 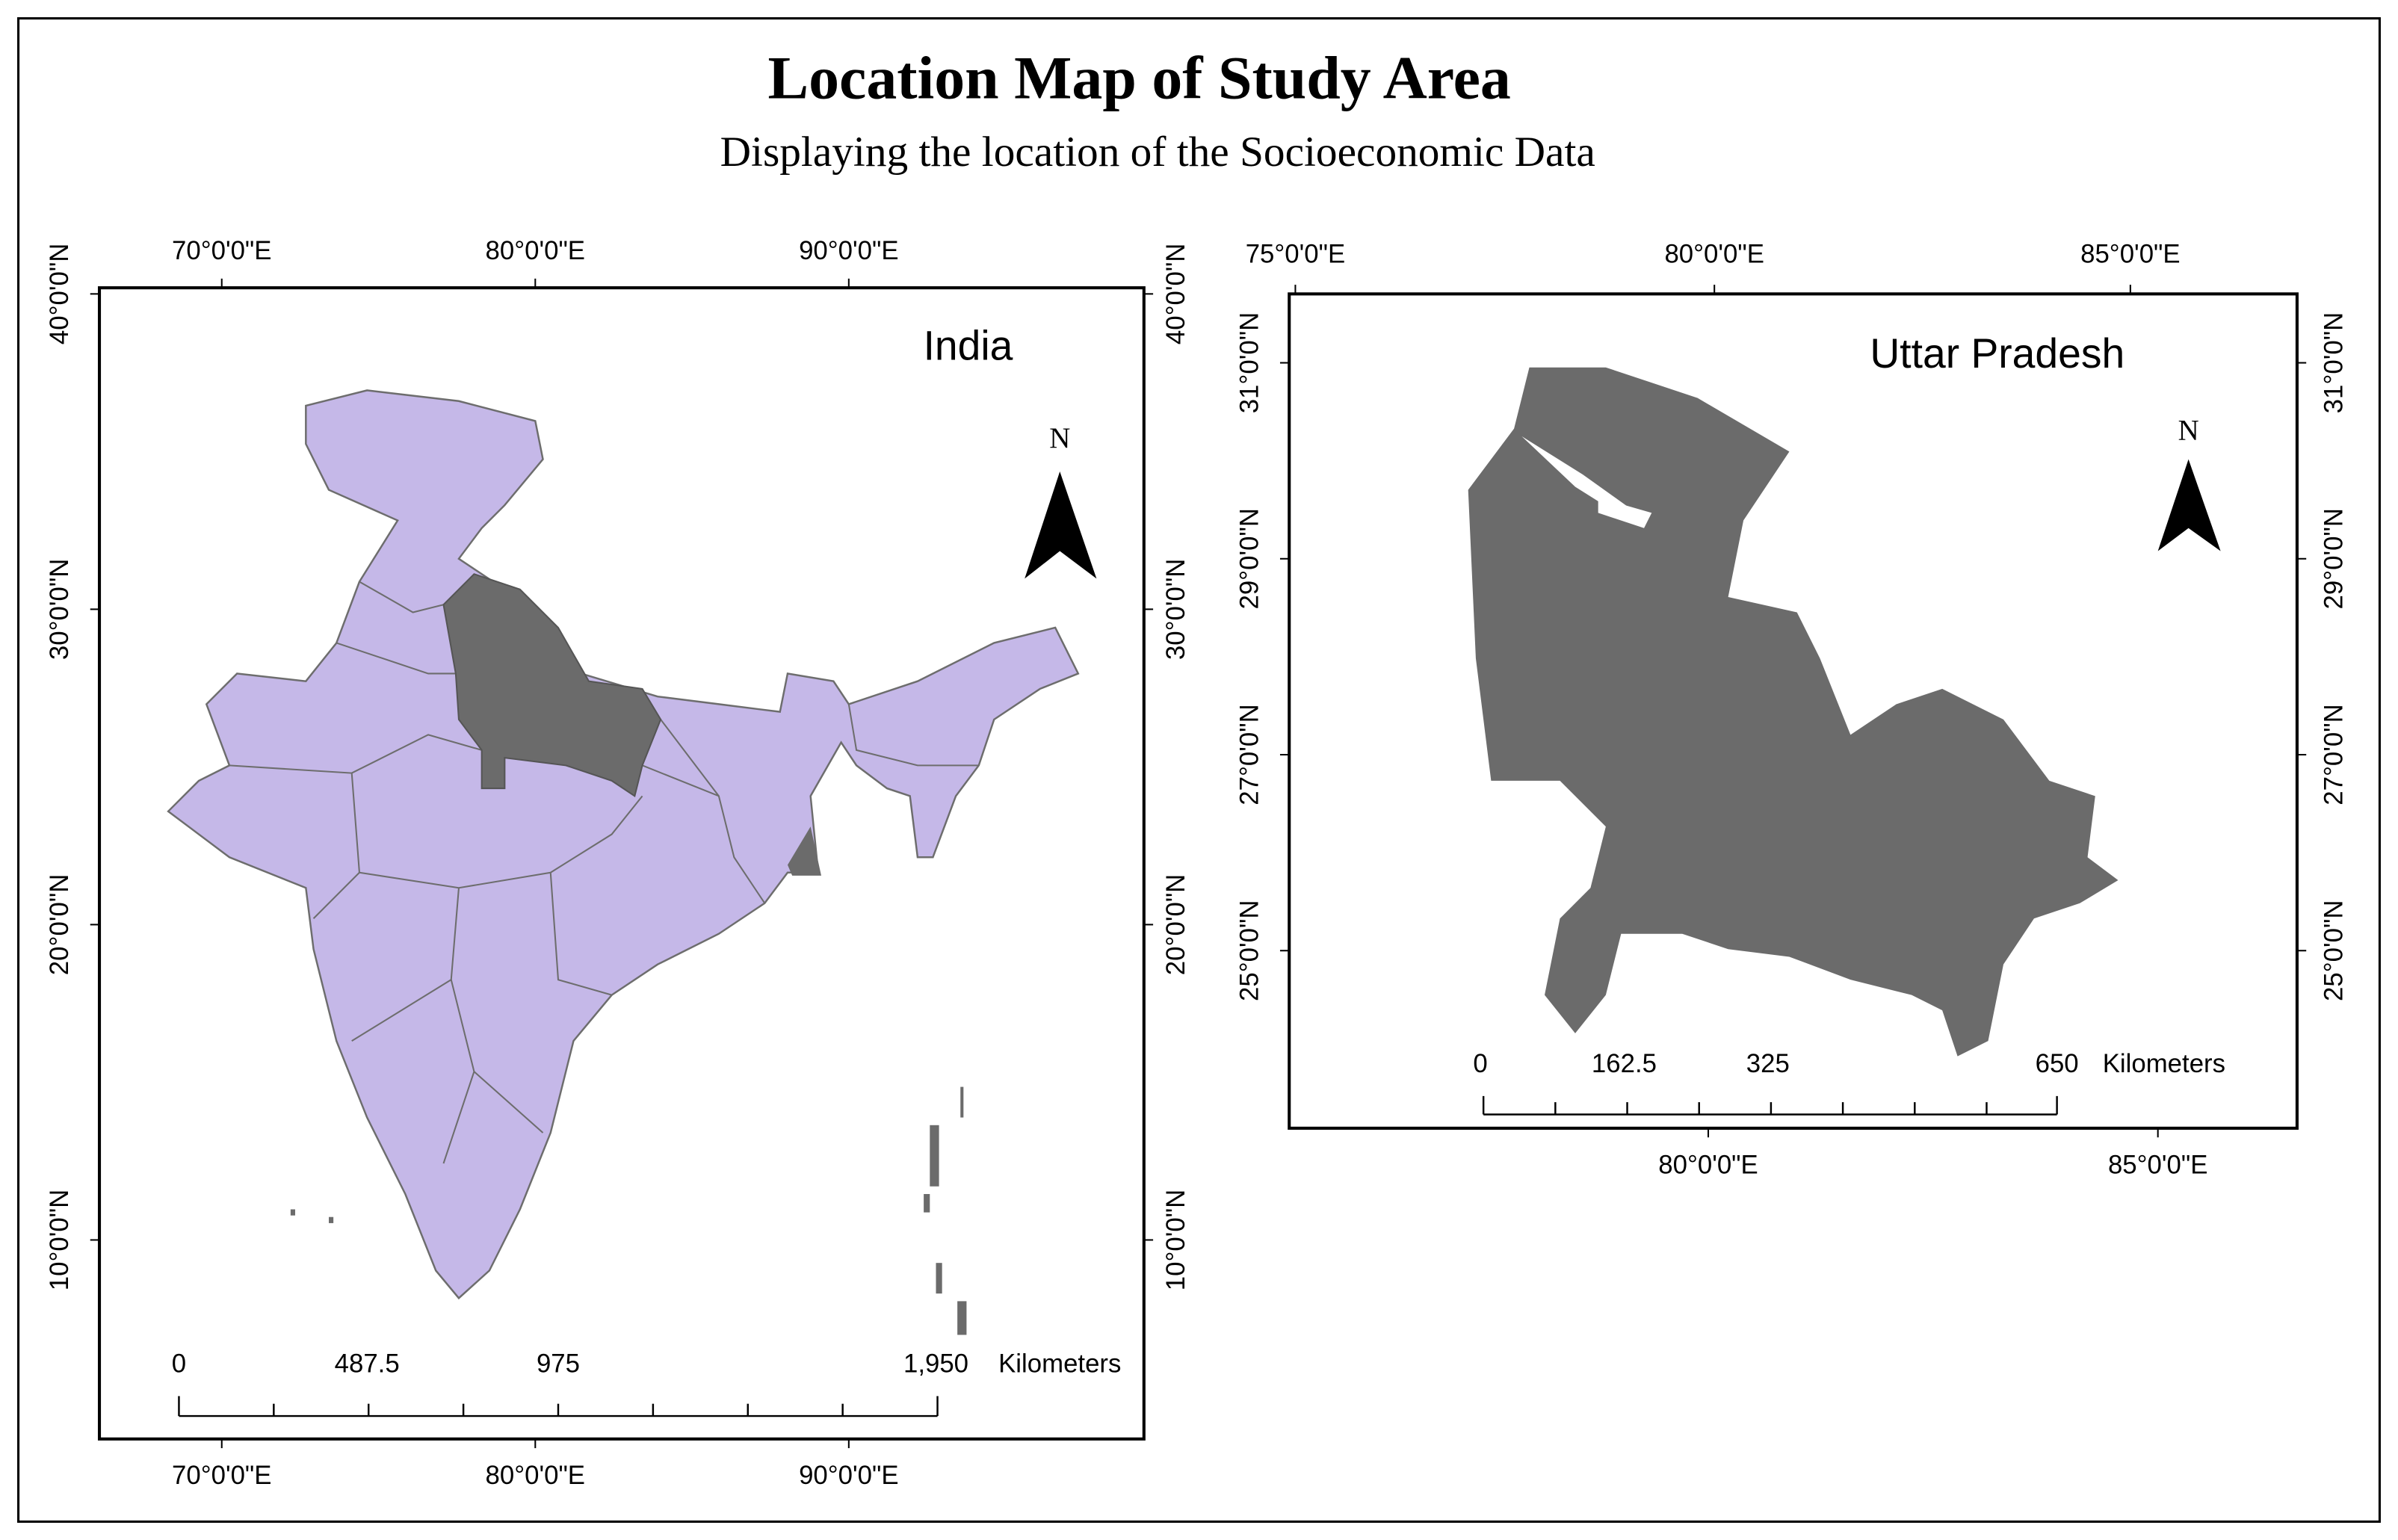 I want to click on right-coordinate-label: 25°0'0"N, so click(x=2333, y=951).